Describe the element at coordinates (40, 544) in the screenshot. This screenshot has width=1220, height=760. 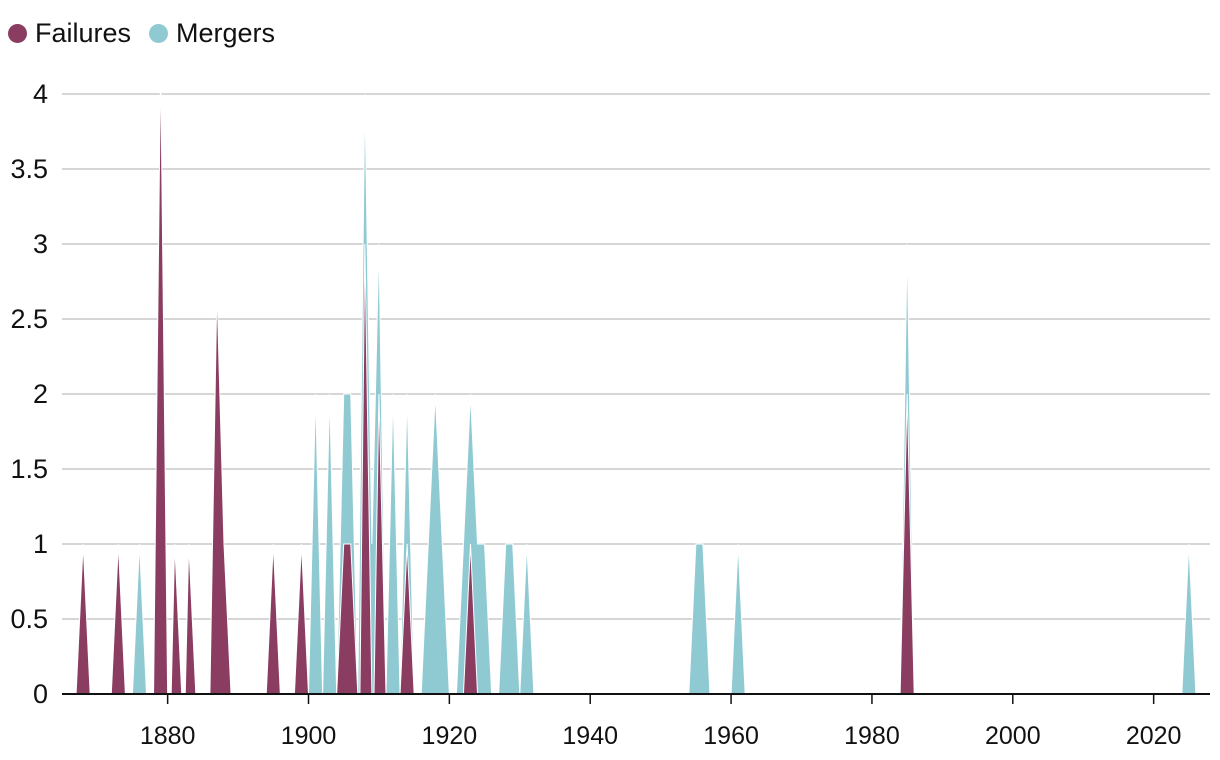
I see `y-tick-label: 1` at that location.